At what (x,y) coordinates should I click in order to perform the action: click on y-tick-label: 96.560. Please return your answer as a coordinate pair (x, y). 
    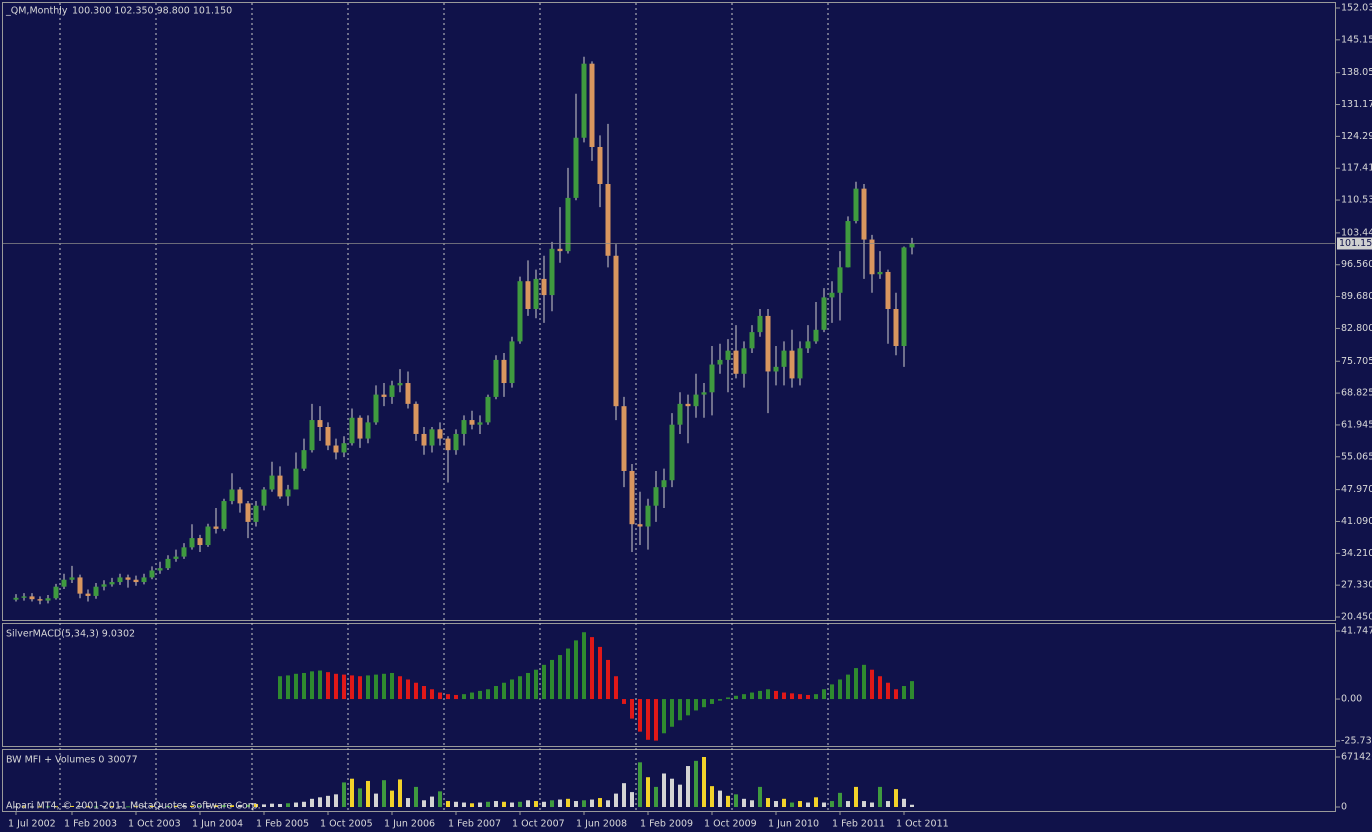
    Looking at the image, I should click on (1356, 264).